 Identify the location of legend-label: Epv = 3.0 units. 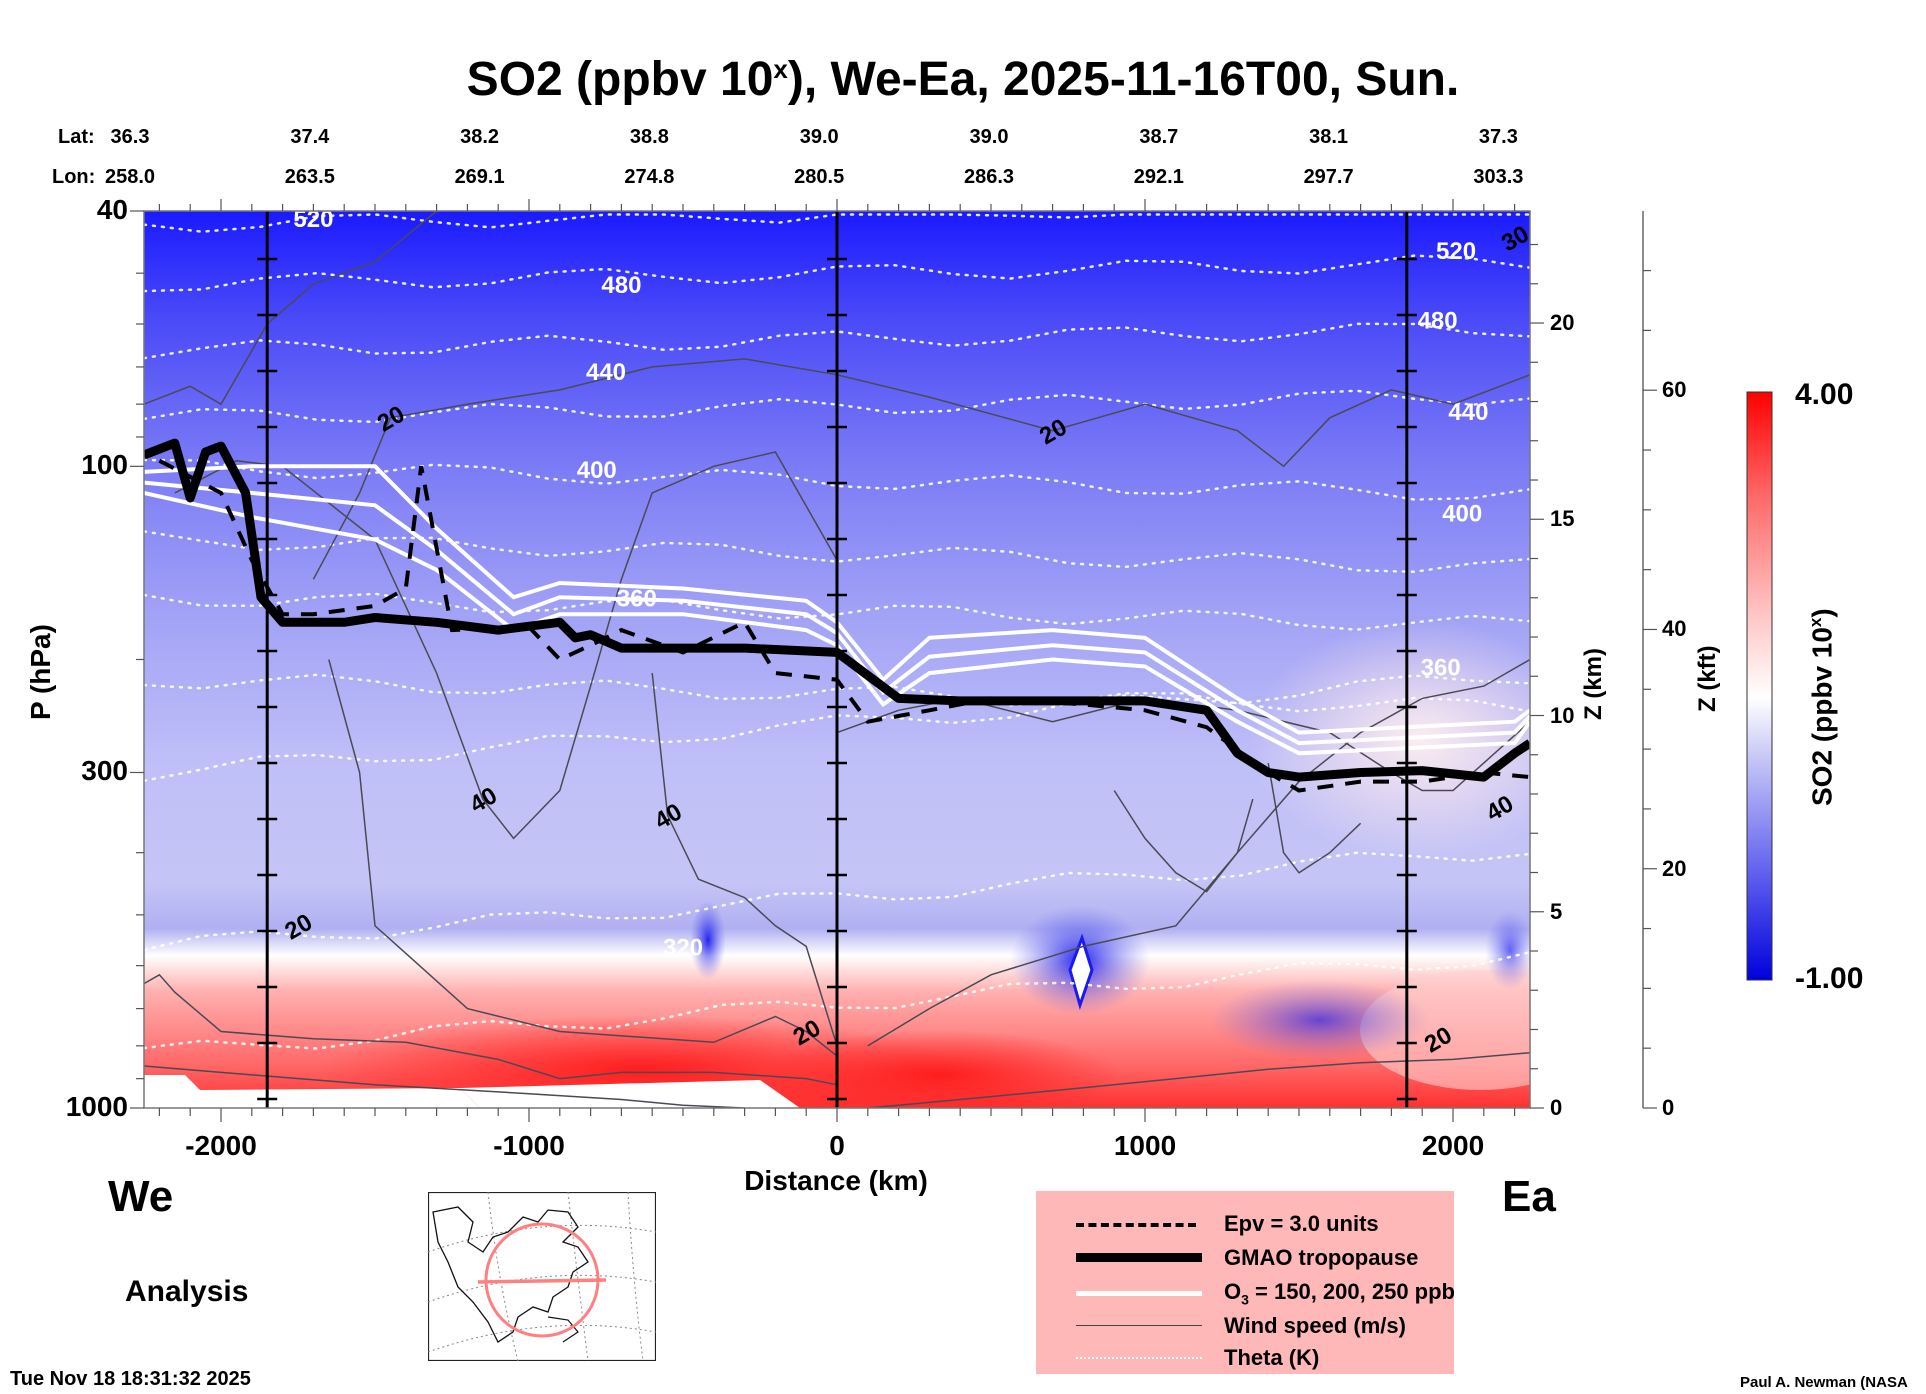
(1301, 1223).